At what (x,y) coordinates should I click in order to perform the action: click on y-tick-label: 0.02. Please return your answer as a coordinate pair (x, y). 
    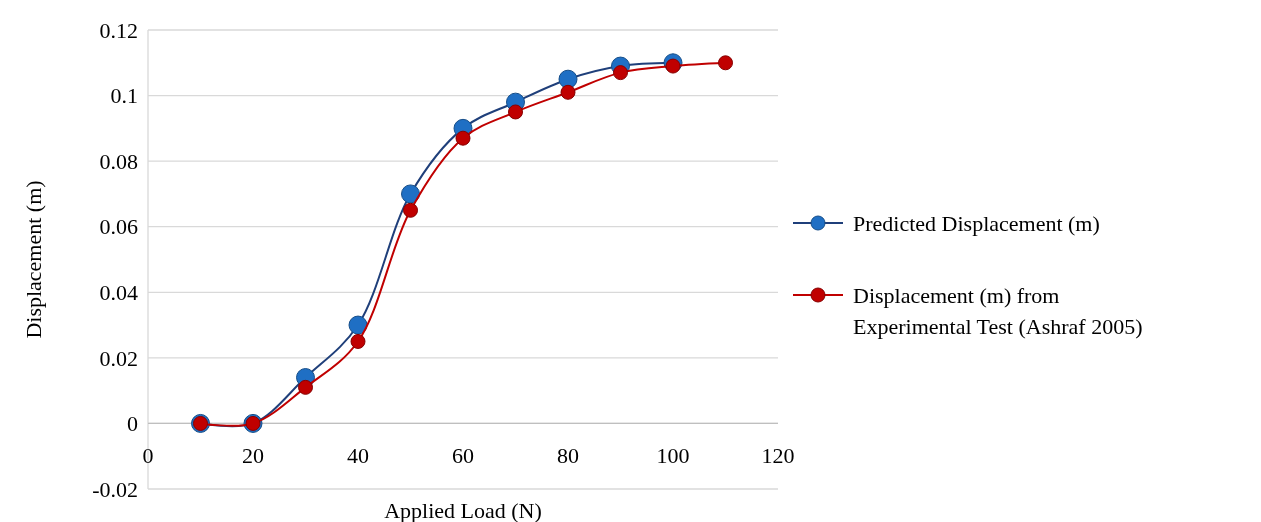
    Looking at the image, I should click on (118, 358).